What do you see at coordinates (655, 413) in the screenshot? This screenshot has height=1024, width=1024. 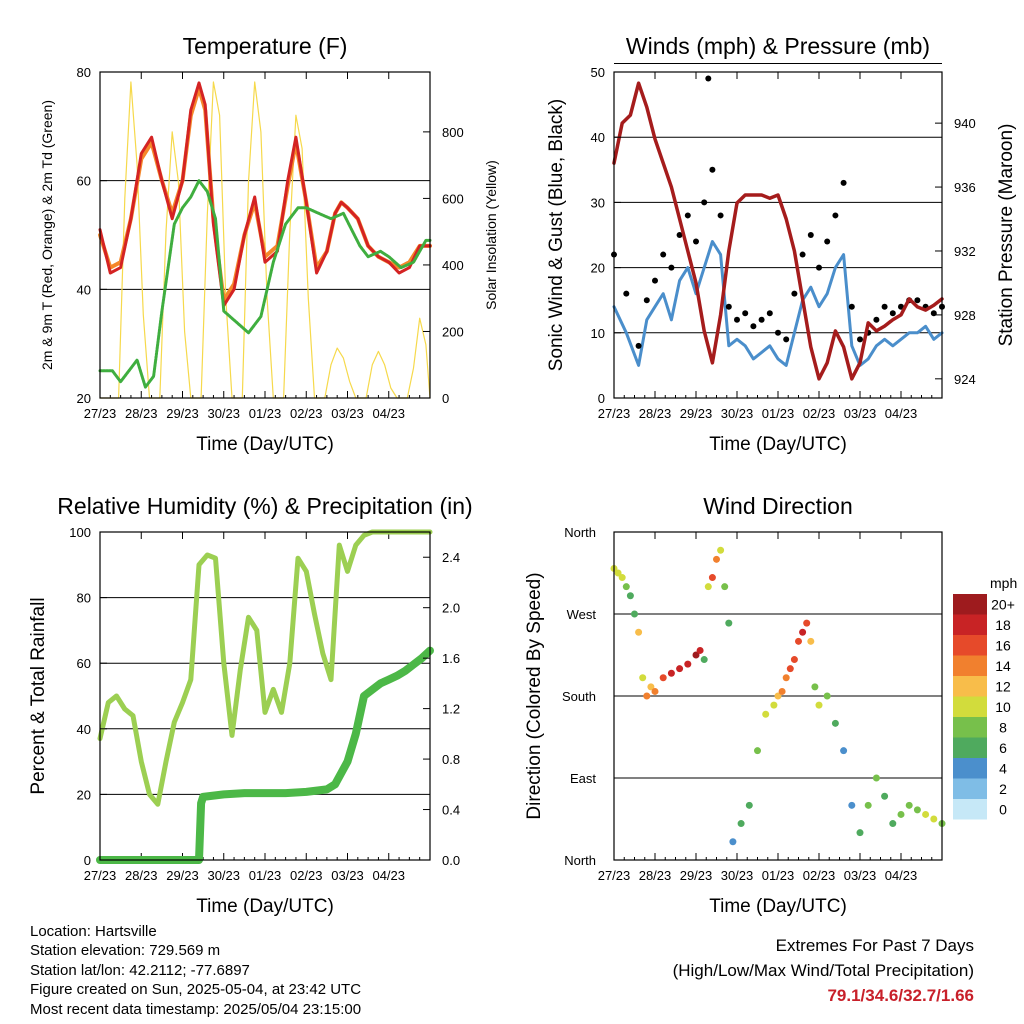 I see `x-tick-label: 28/23` at bounding box center [655, 413].